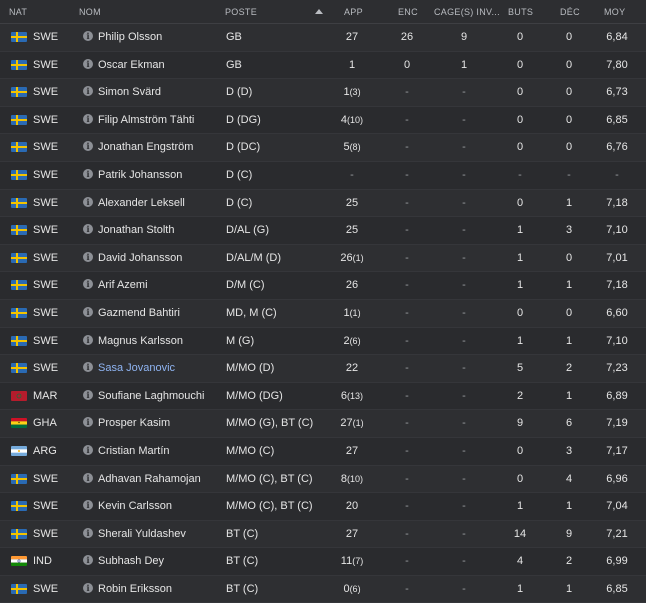 The height and width of the screenshot is (603, 646). Describe the element at coordinates (617, 478) in the screenshot. I see `average-rating-cell: 6,96` at that location.